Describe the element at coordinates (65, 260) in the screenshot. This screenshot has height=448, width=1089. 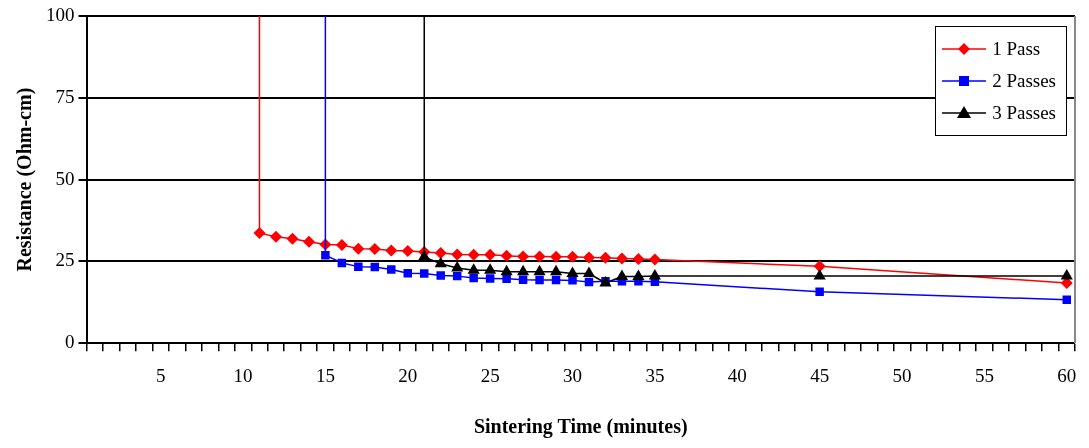
I see `y-tick-label: 25` at that location.